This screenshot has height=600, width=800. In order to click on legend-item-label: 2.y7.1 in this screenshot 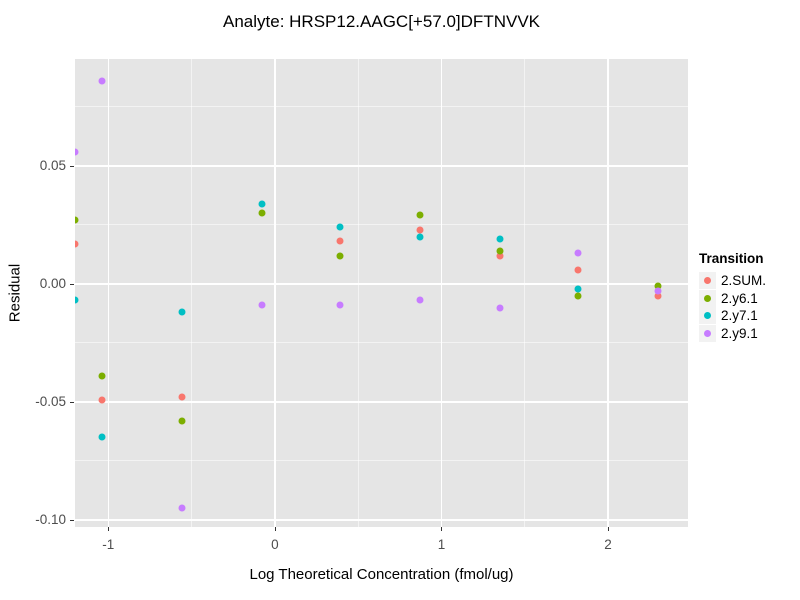, I will do `click(739, 316)`.